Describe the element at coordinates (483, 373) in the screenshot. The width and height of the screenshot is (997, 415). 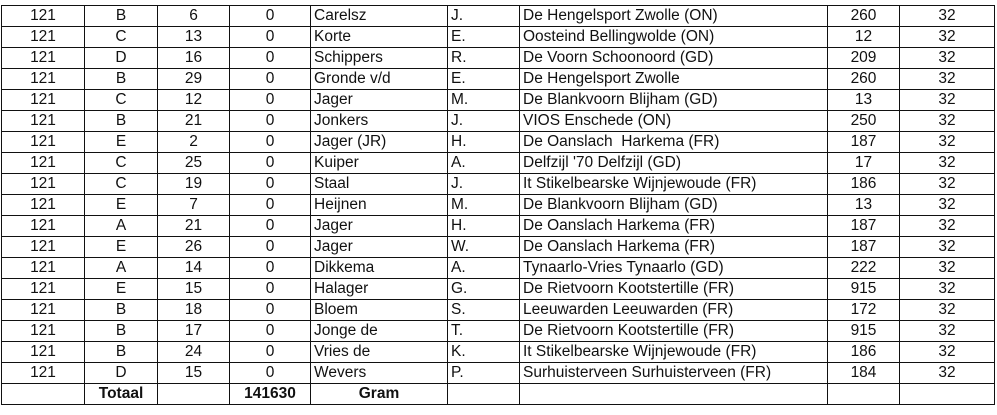
I see `initial-cell: P.` at that location.